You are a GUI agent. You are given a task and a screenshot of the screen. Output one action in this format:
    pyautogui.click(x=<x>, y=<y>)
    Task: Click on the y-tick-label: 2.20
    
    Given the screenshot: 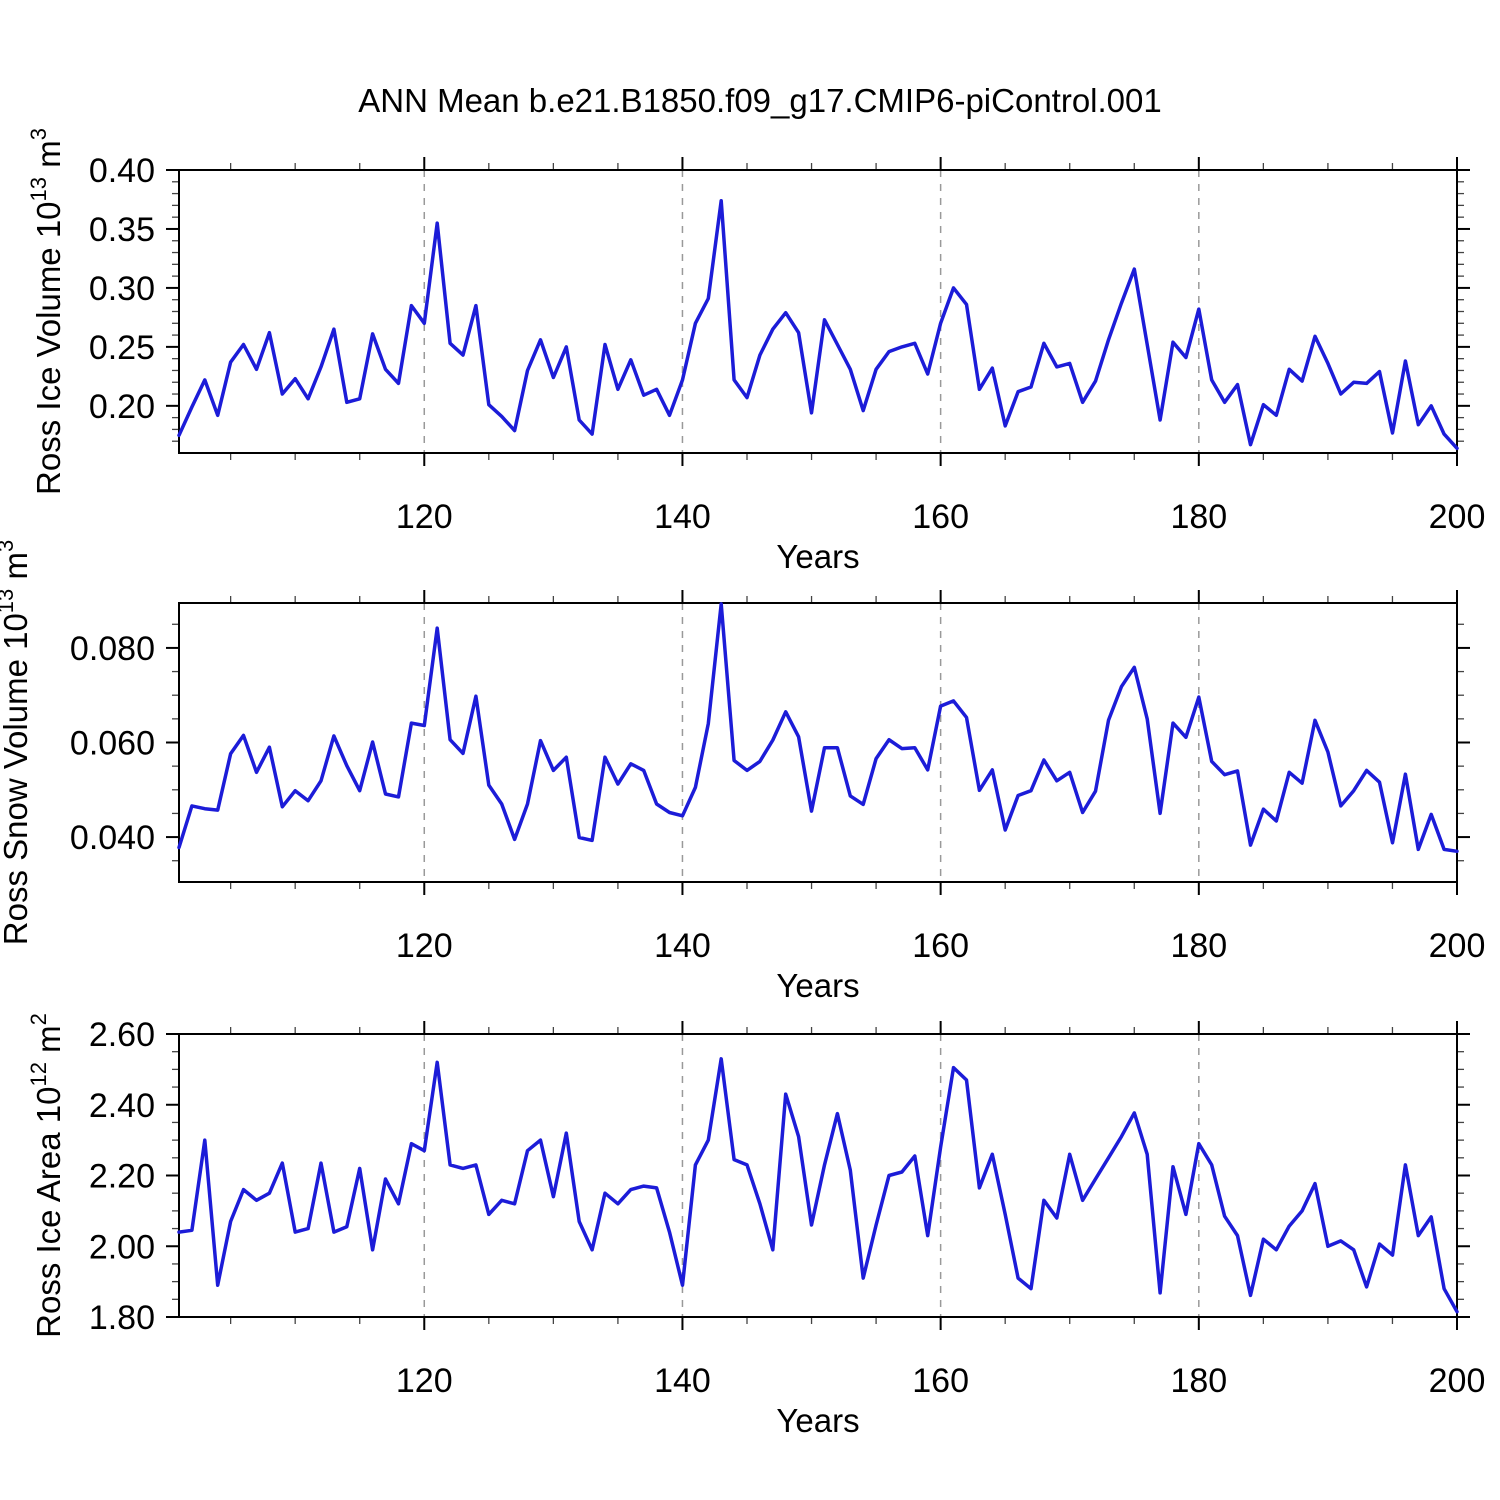 What is the action you would take?
    pyautogui.click(x=122, y=1177)
    